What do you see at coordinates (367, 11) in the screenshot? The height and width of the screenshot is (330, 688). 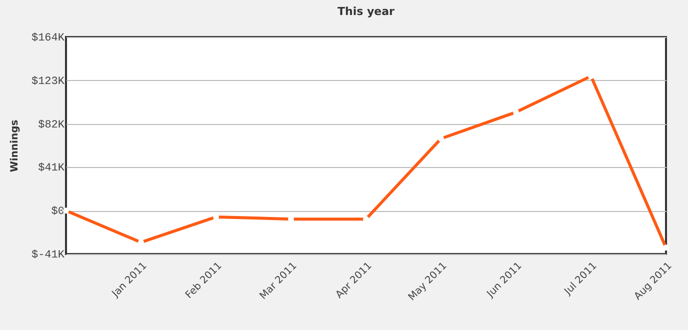 I see `chart-title: This year` at bounding box center [367, 11].